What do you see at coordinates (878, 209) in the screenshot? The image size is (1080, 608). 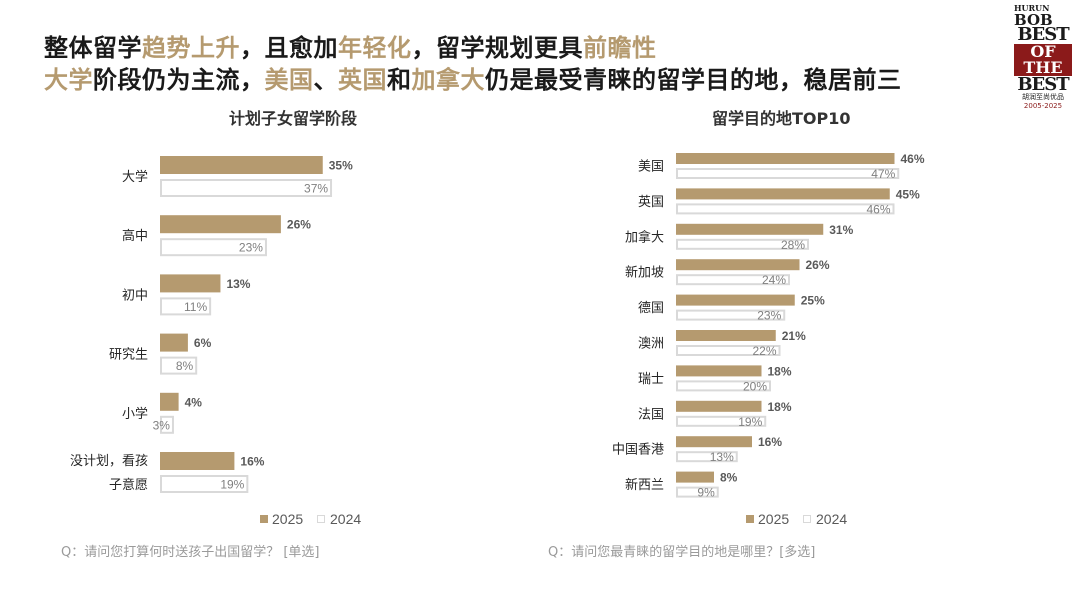 I see `destination-value-2024: 46%` at bounding box center [878, 209].